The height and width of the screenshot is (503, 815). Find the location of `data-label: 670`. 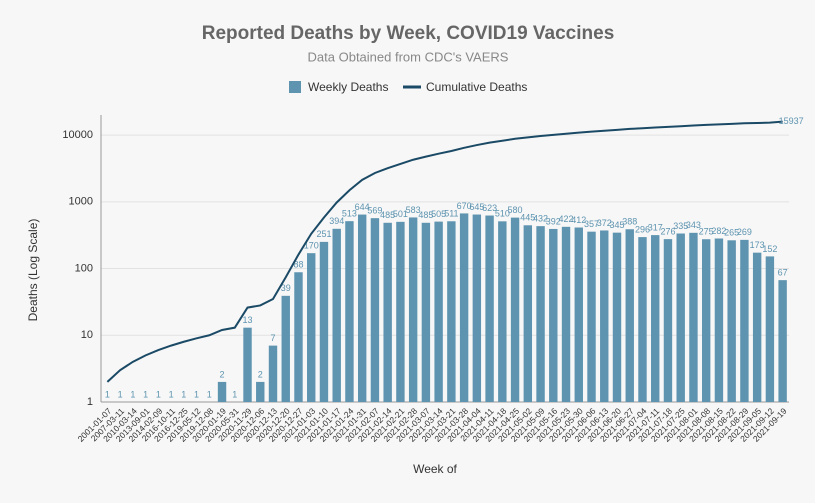

data-label: 670 is located at coordinates (464, 206).